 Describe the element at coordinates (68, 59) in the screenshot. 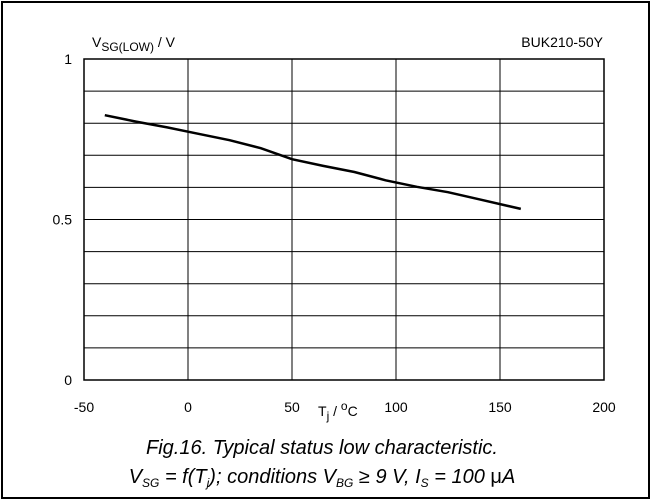

I see `y-tick-label: 1` at that location.